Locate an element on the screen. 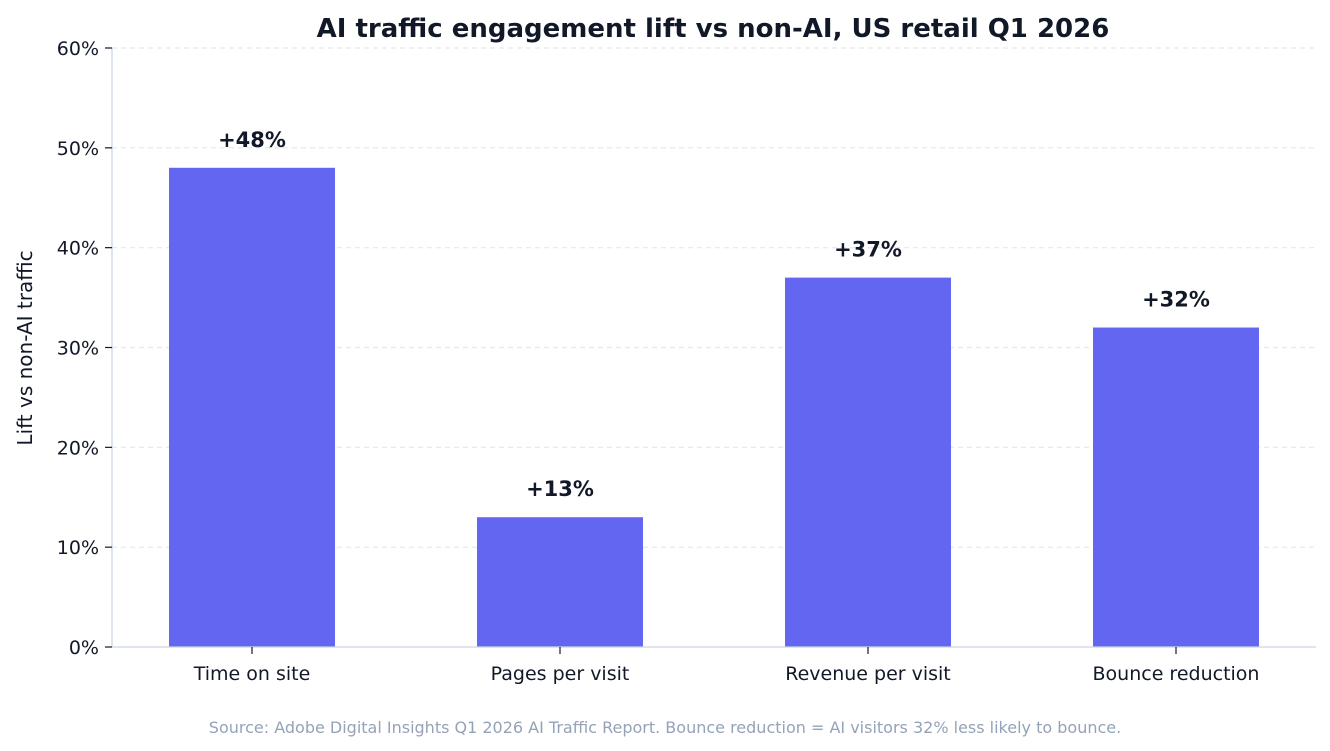 This screenshot has height=751, width=1330. y-tick-label: 20% is located at coordinates (78, 448).